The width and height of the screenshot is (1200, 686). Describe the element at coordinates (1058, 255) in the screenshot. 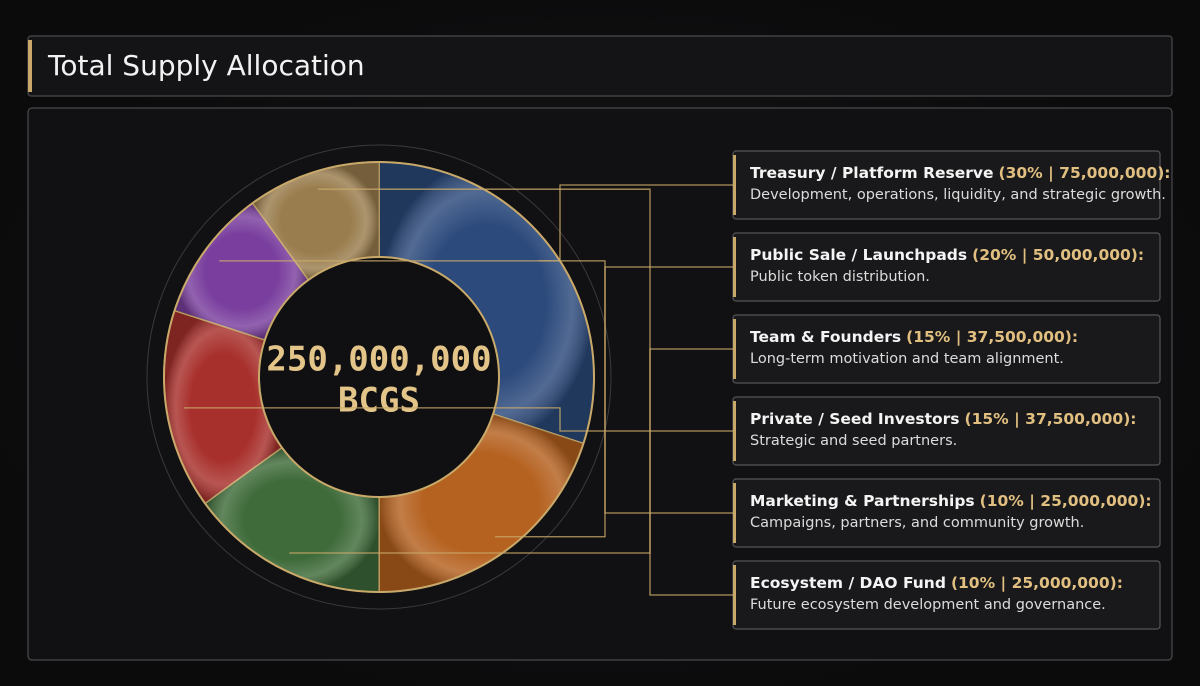

I see `legend-value: (20% | 50,000,000):` at that location.